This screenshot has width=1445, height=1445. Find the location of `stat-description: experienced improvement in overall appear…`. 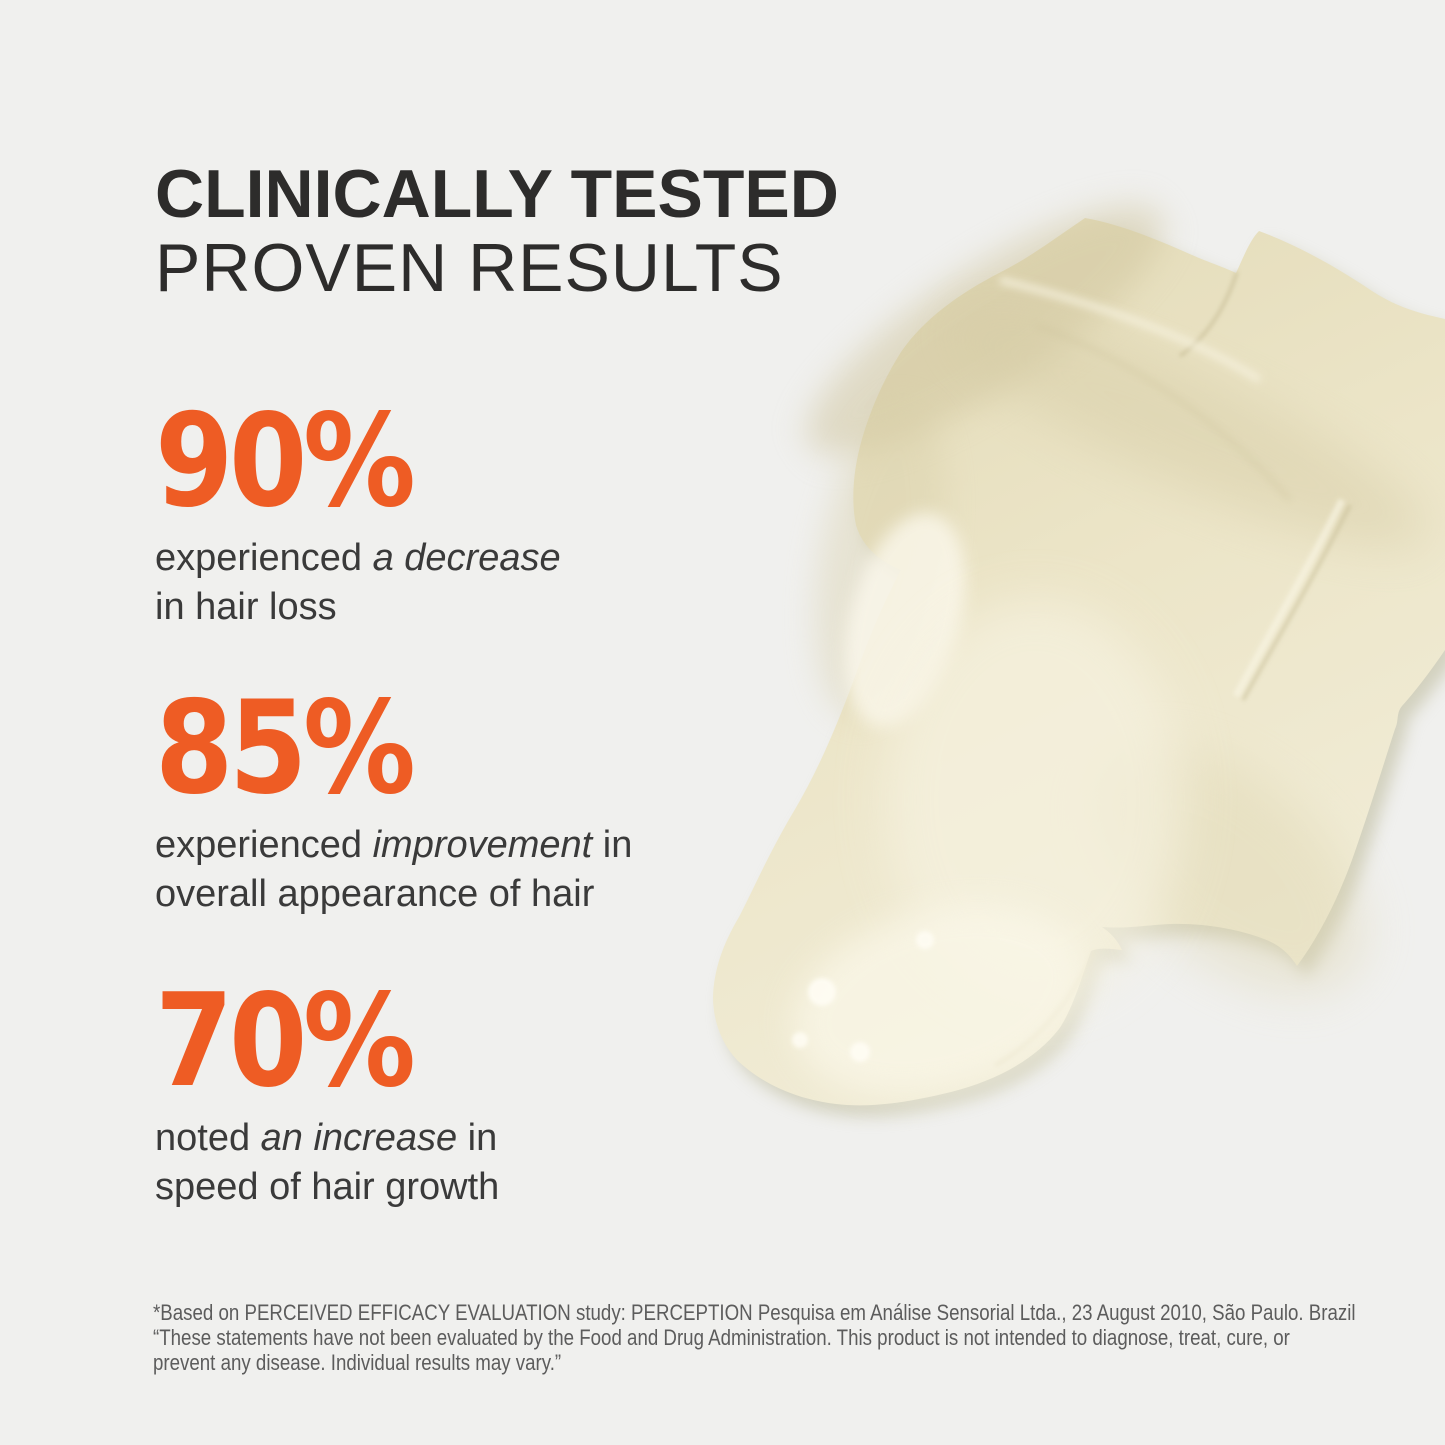

stat-description: experienced improvement in overall appear… is located at coordinates (393, 870).